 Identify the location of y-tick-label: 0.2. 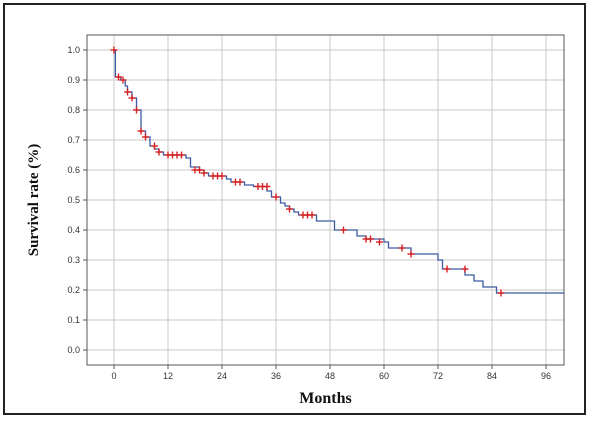
(73, 290).